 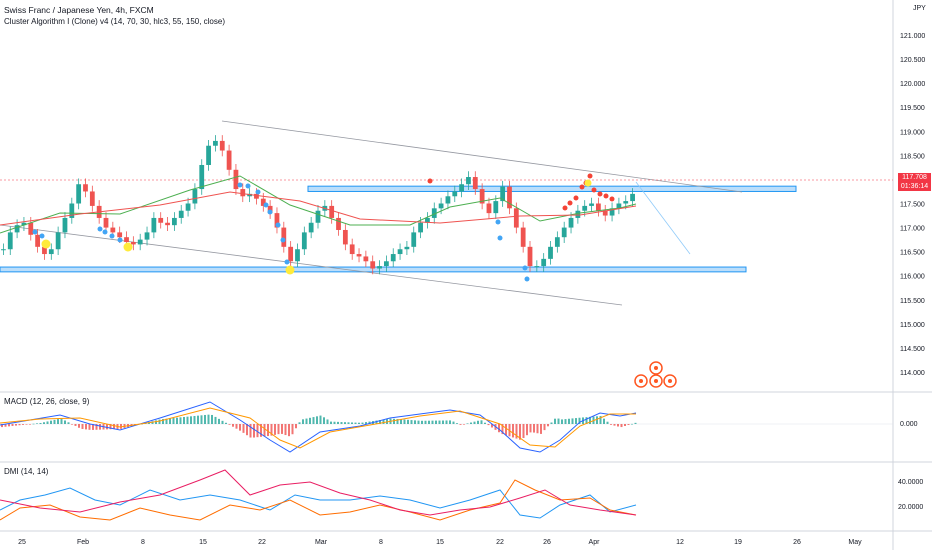 I want to click on time-tick: 22, so click(x=500, y=542).